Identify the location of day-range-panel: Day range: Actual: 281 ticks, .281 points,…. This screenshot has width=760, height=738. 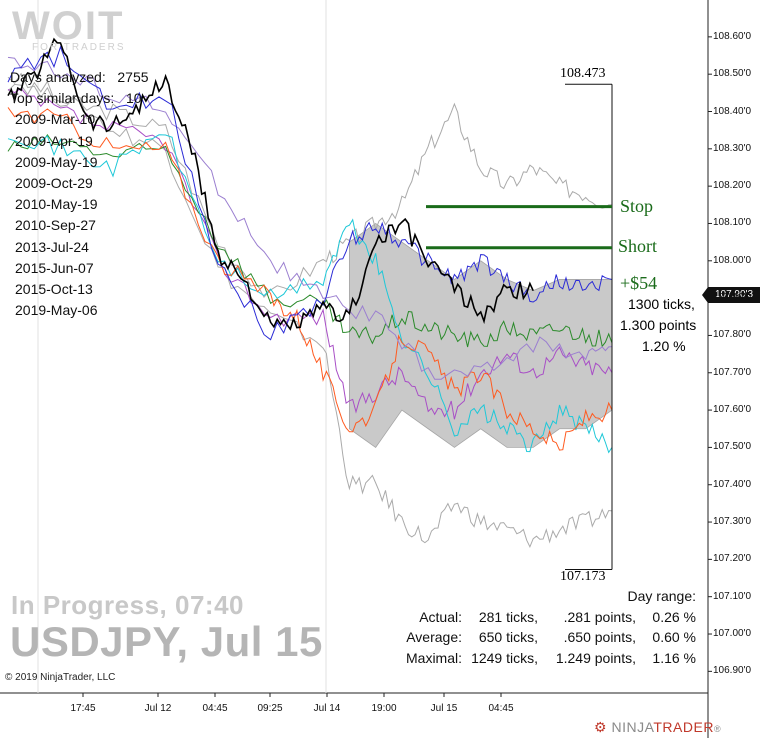
(551, 627).